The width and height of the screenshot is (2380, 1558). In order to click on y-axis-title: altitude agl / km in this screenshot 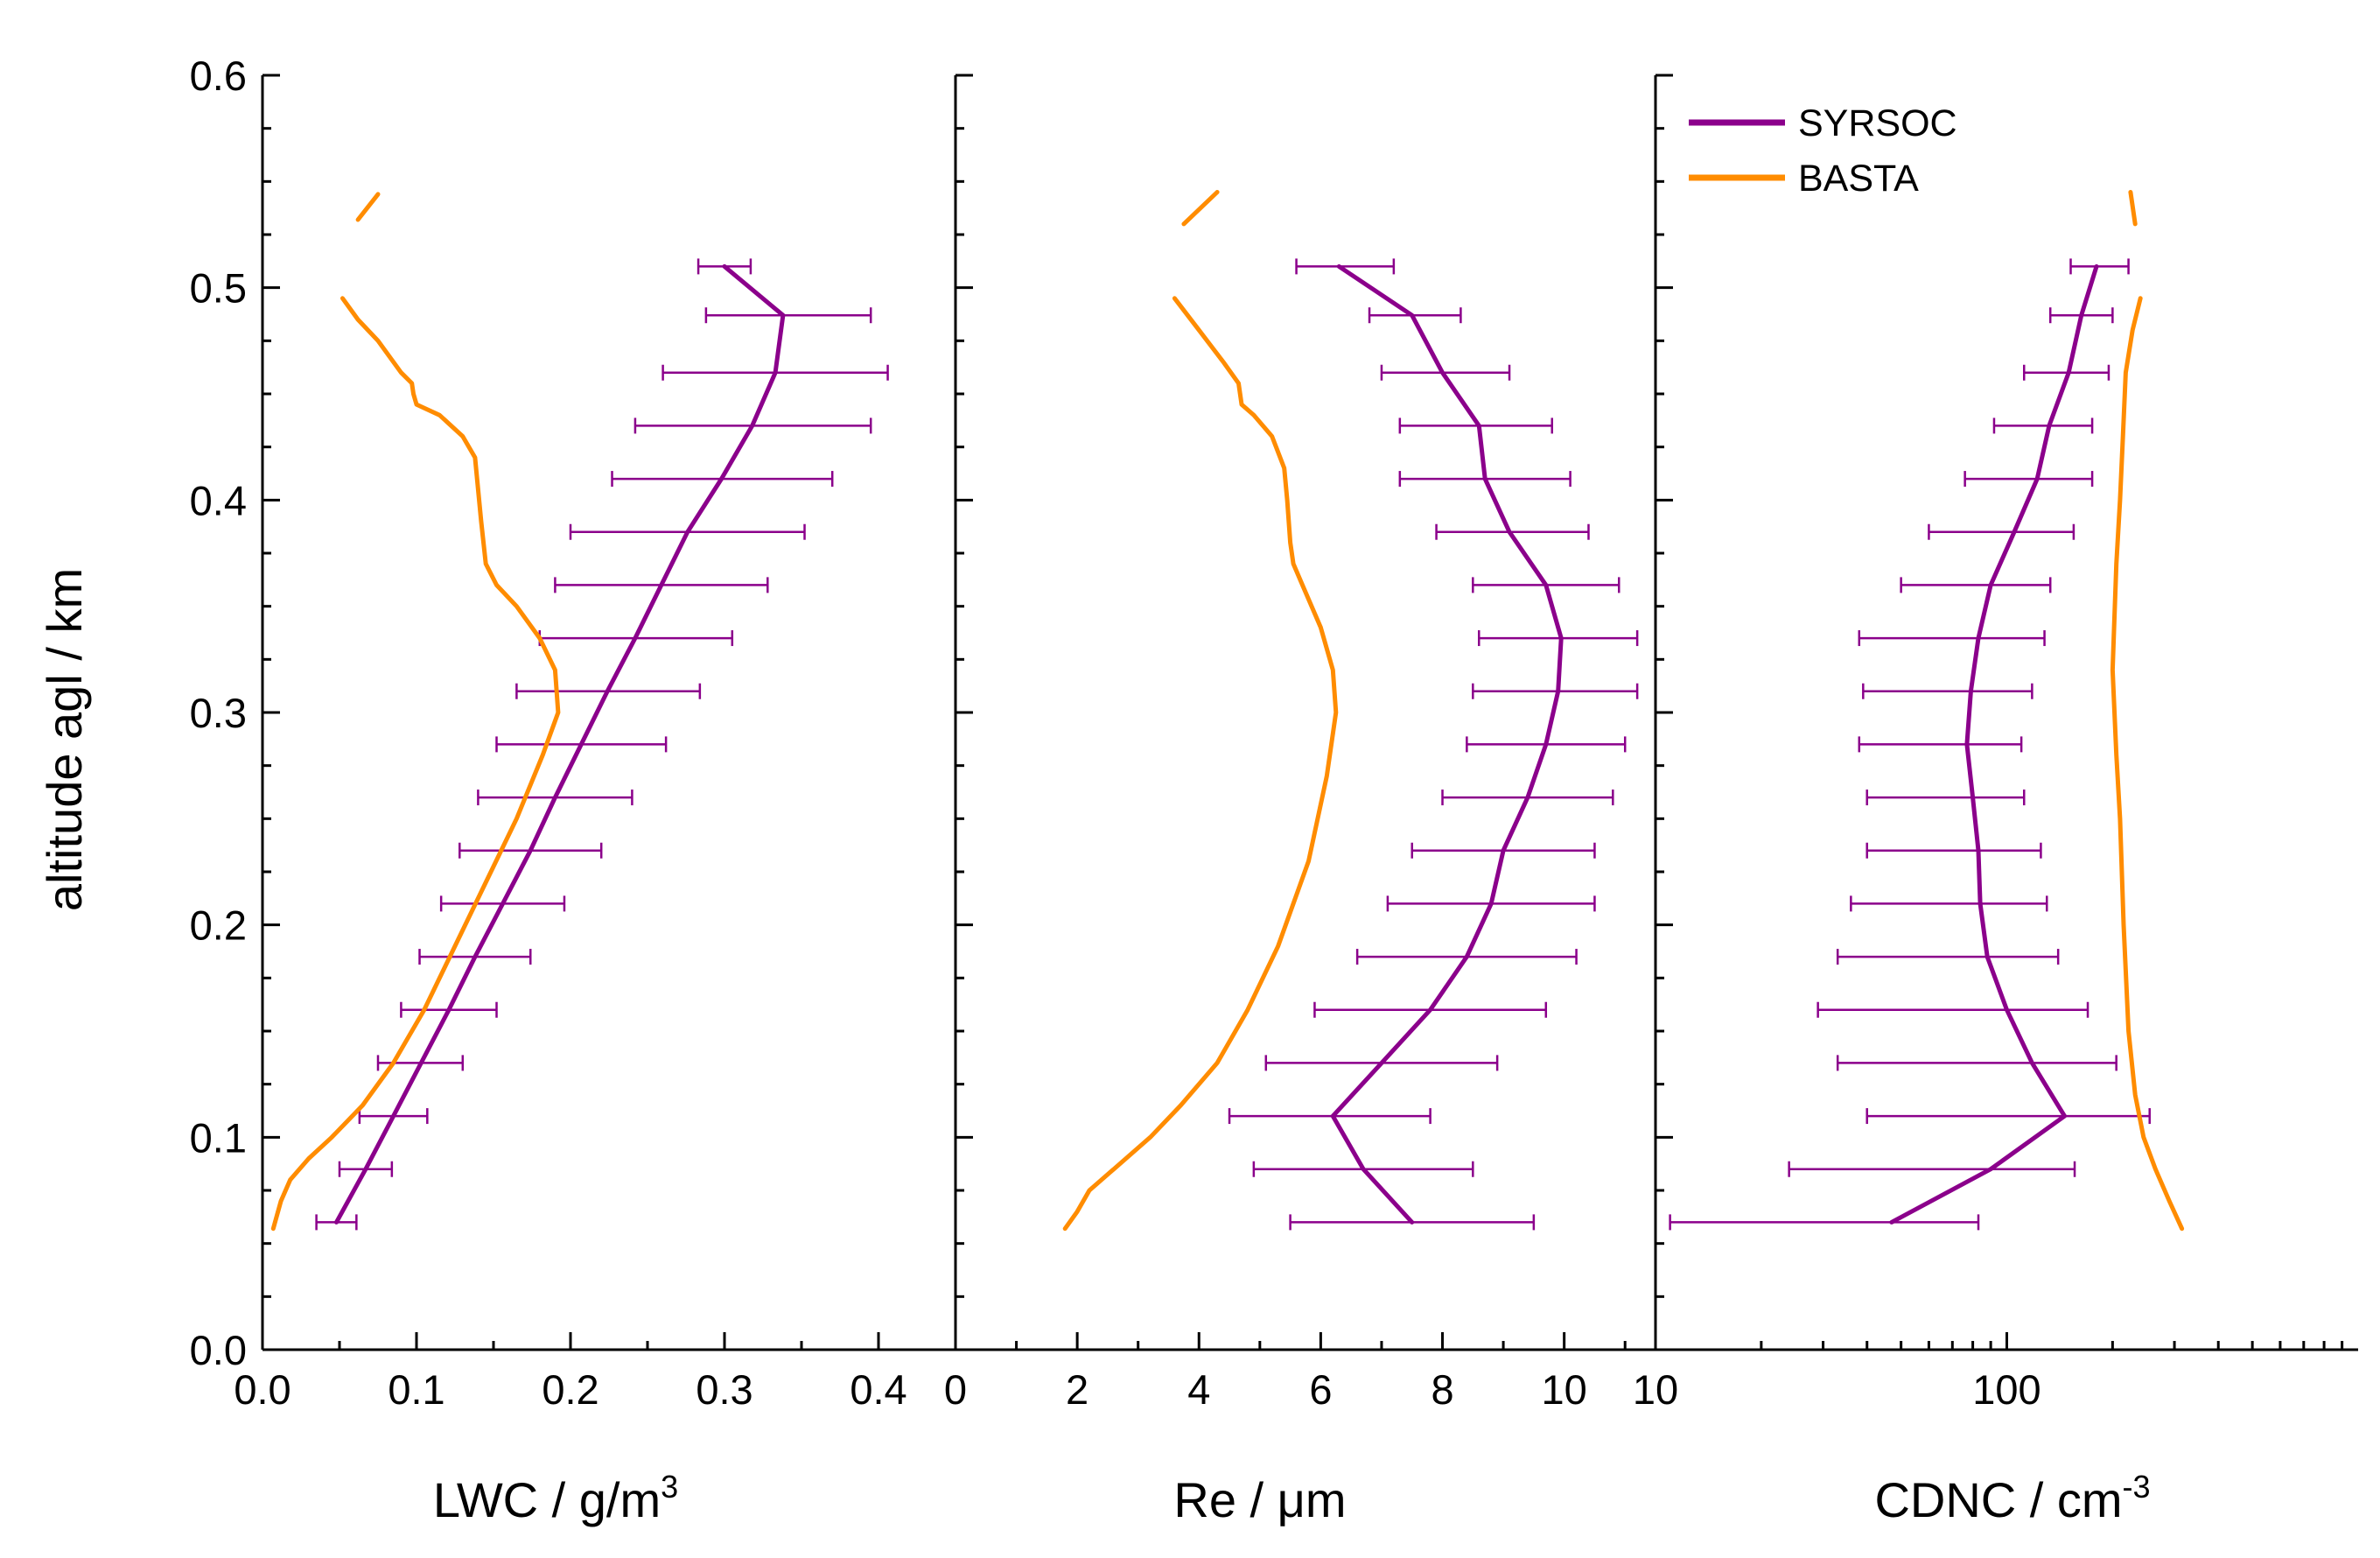, I will do `click(64, 739)`.